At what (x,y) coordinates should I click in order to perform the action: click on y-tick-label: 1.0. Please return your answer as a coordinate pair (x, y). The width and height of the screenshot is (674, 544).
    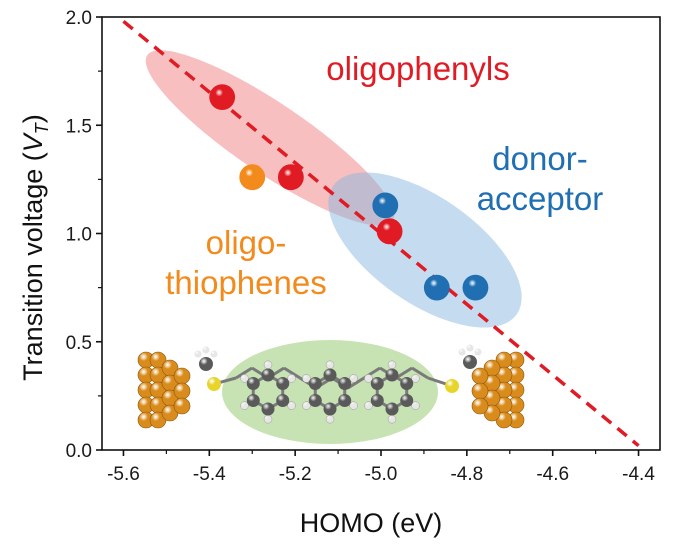
    Looking at the image, I should click on (79, 235).